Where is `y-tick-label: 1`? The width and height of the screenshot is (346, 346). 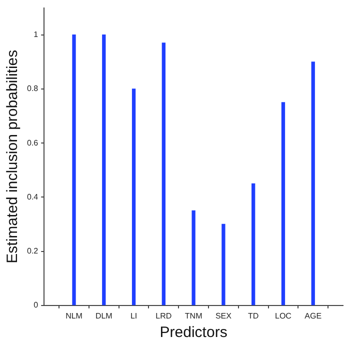 y-tick-label: 1 is located at coordinates (36, 35).